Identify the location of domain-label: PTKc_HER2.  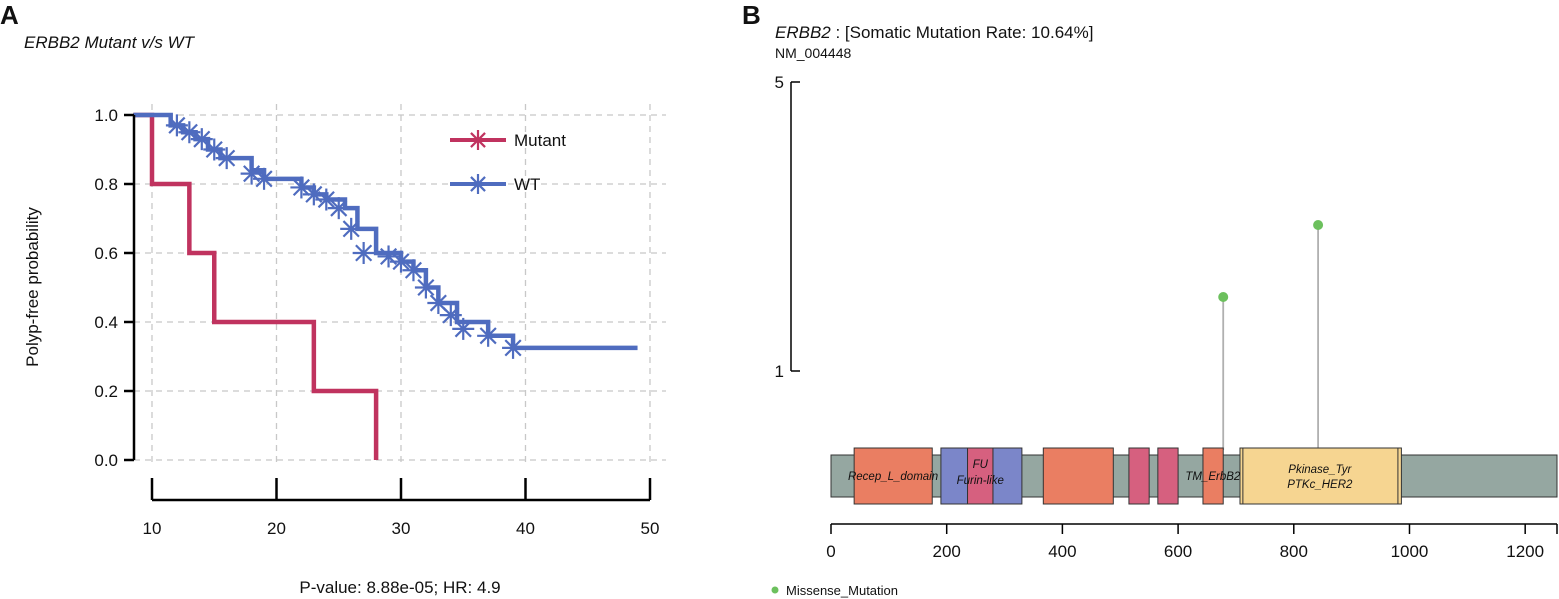
(1320, 485).